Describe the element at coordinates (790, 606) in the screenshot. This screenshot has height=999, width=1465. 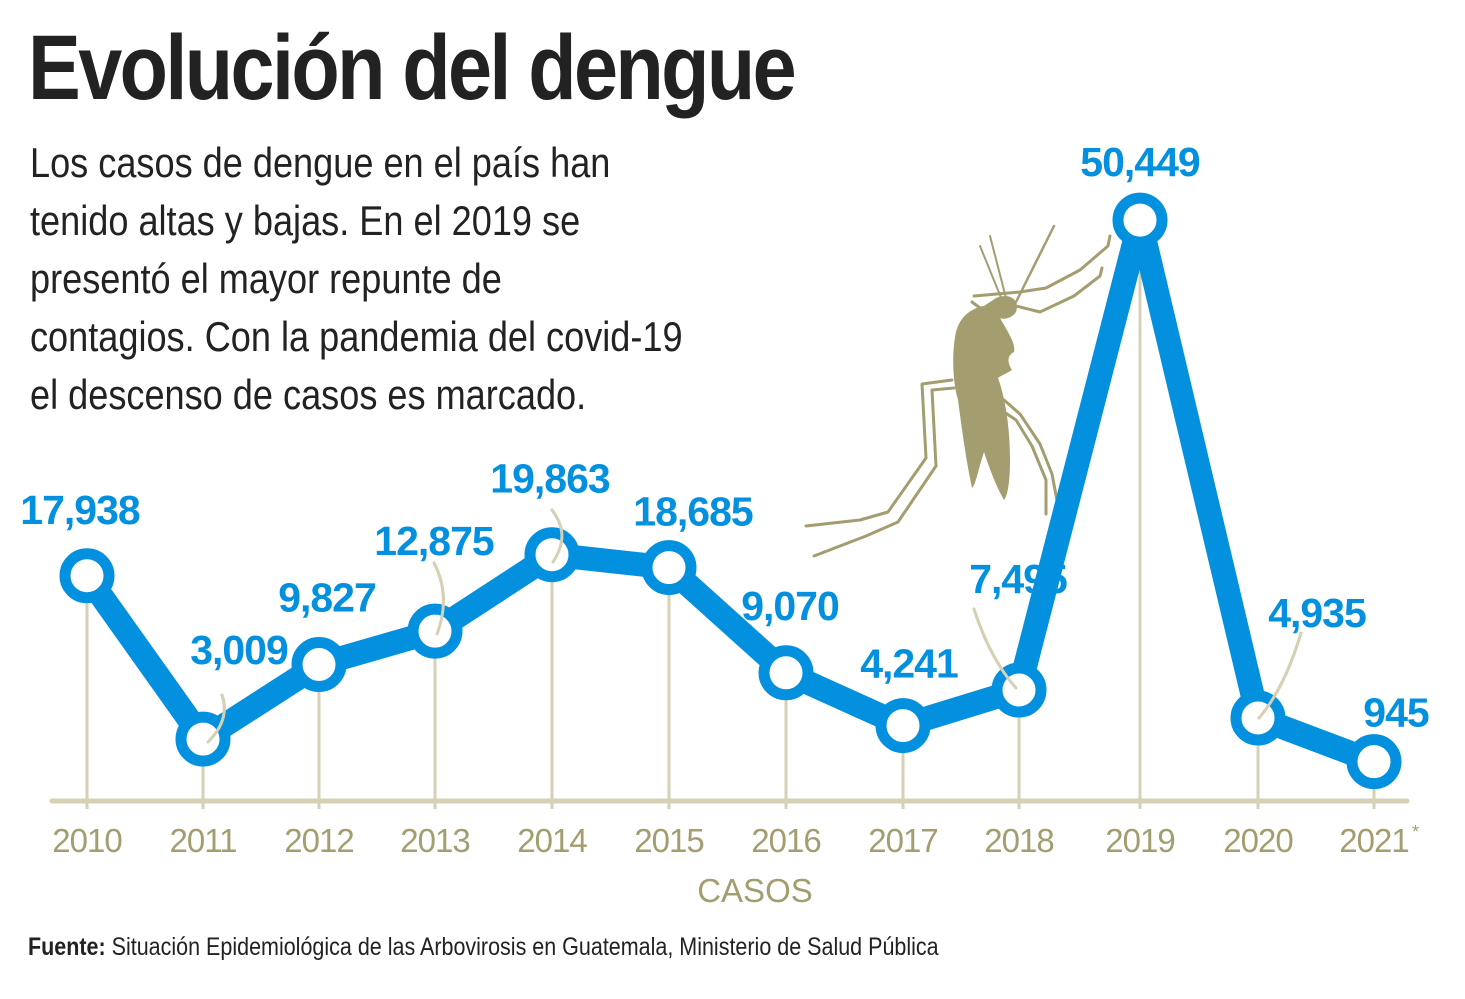
I see `value-label-2016: 9,070` at that location.